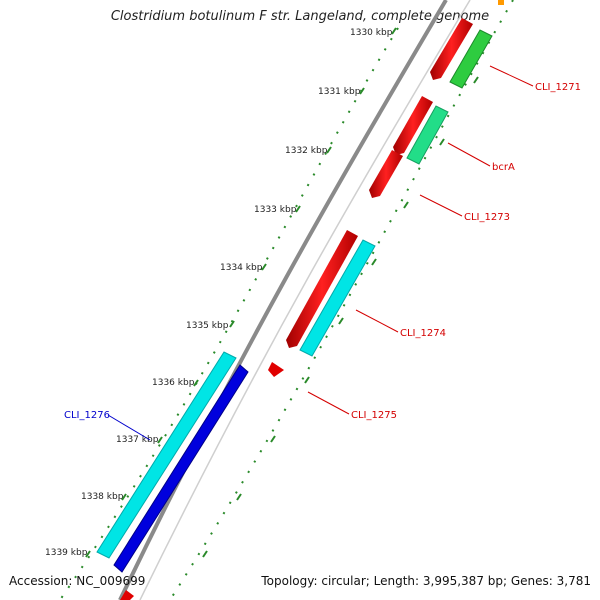 This screenshot has width=600, height=600. What do you see at coordinates (374, 415) in the screenshot?
I see `gene-label-cli-1275: CLI_1275` at bounding box center [374, 415].